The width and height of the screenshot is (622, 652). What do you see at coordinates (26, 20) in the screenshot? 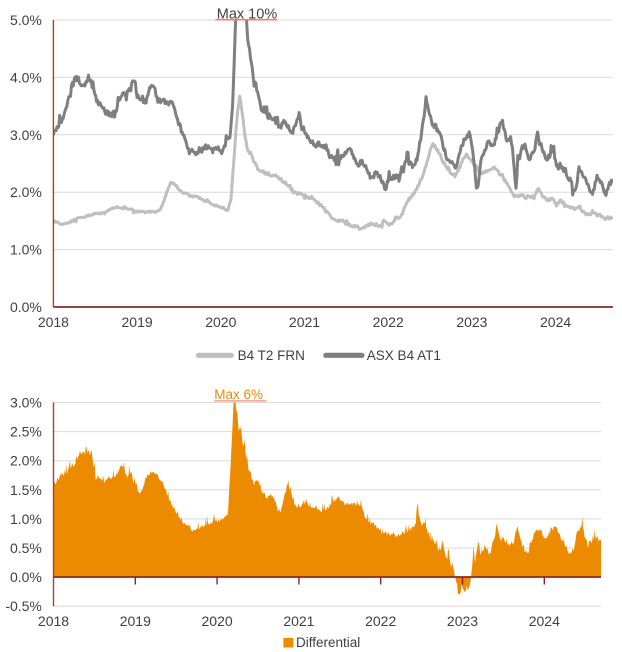
I see `svg-text: 5.0%` at bounding box center [26, 20].